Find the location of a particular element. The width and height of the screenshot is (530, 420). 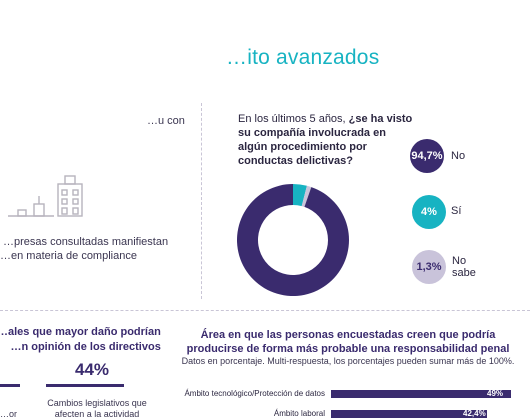

donut-chart is located at coordinates (293, 240).